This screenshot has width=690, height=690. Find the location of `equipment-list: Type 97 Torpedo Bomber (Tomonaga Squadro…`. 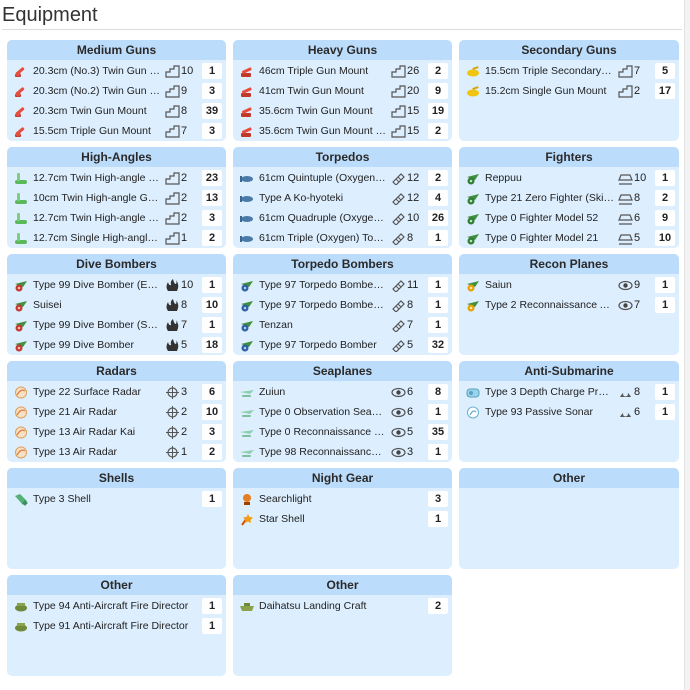

equipment-list: Type 97 Torpedo Bomber (Tomonaga Squadro… is located at coordinates (342, 314).